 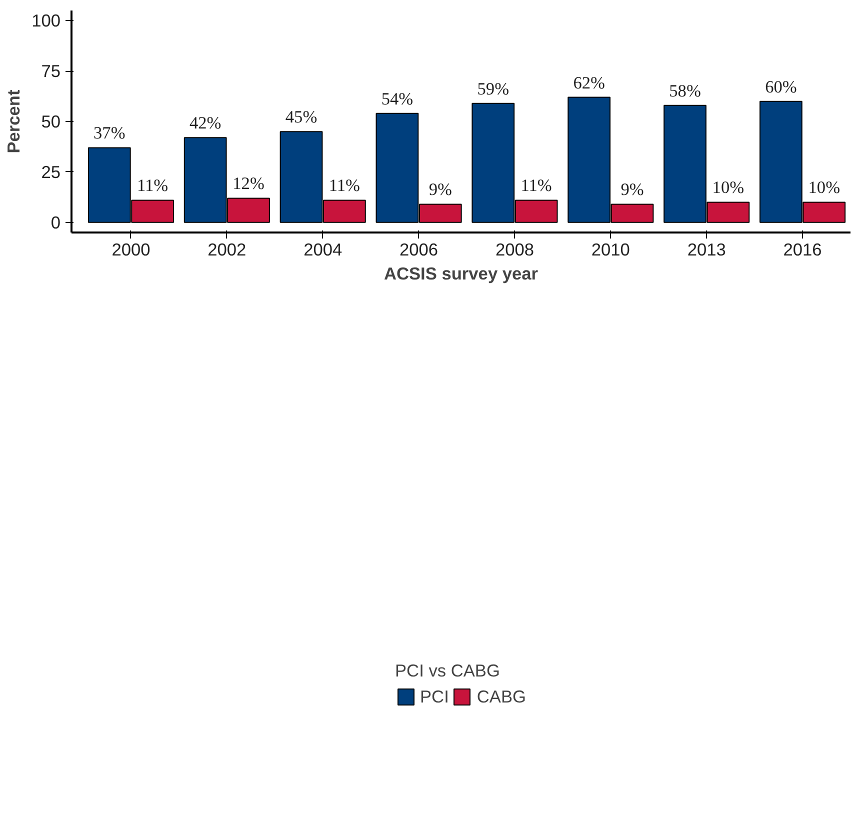 I want to click on y-tick-label: 75, so click(x=51, y=71).